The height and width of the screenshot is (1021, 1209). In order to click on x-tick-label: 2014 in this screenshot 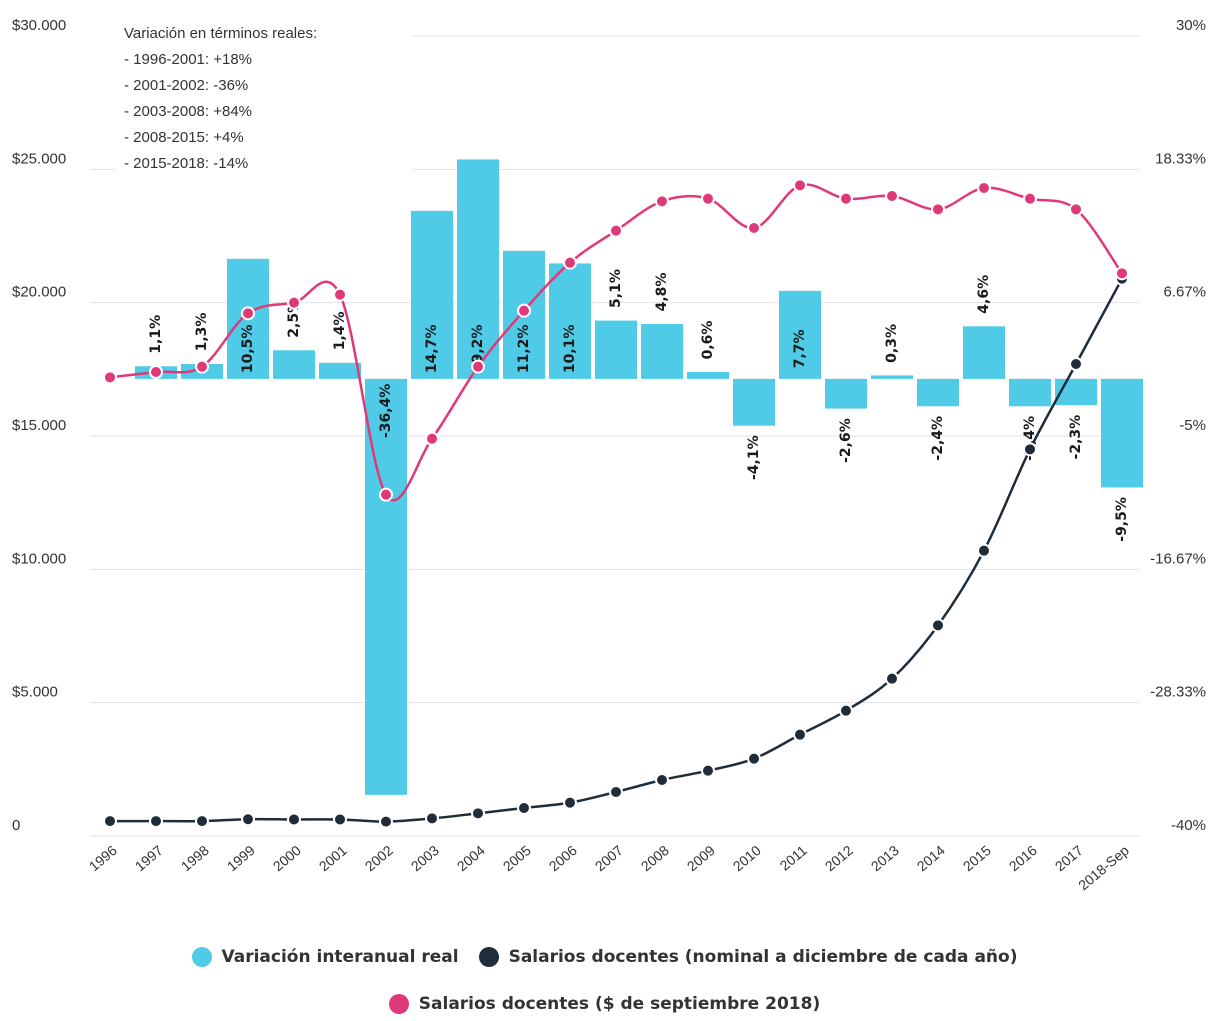, I will do `click(931, 858)`.